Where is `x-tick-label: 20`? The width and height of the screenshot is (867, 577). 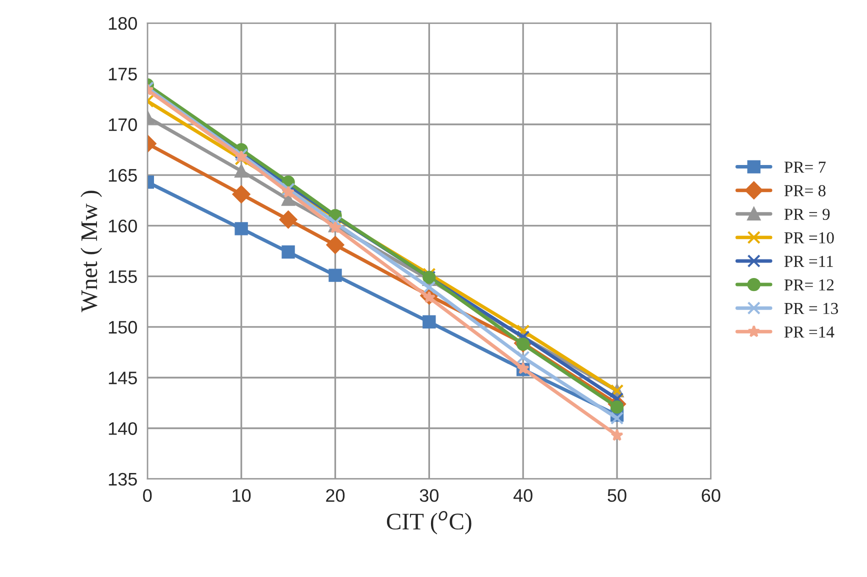 x-tick-label: 20 is located at coordinates (335, 495).